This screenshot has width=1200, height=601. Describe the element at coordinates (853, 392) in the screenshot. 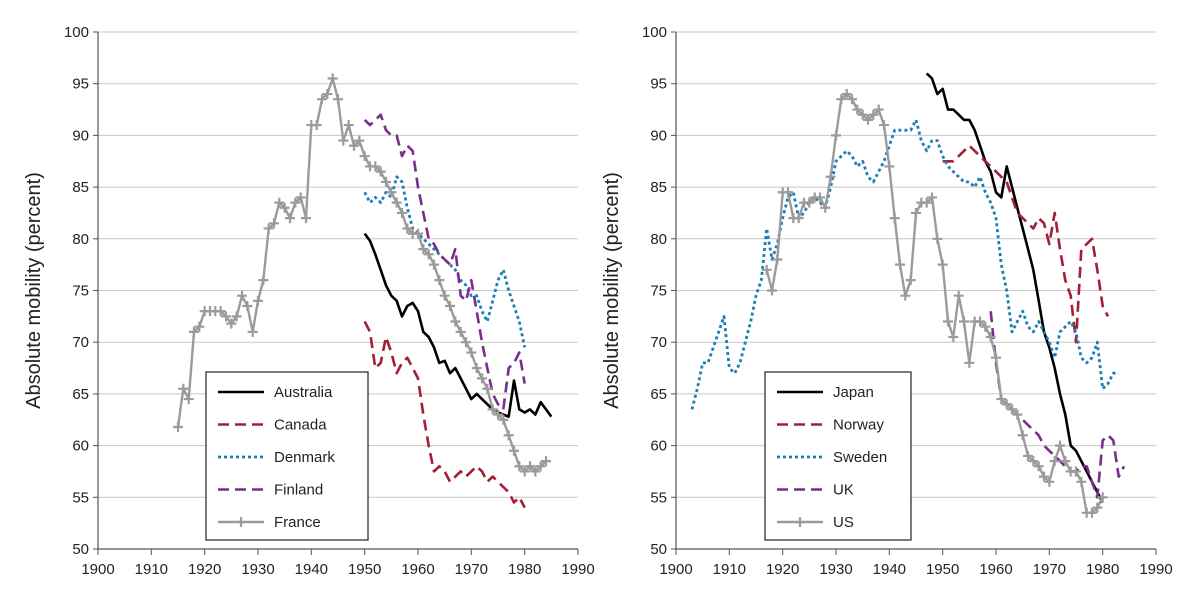

I see `legend-label: Japan` at that location.